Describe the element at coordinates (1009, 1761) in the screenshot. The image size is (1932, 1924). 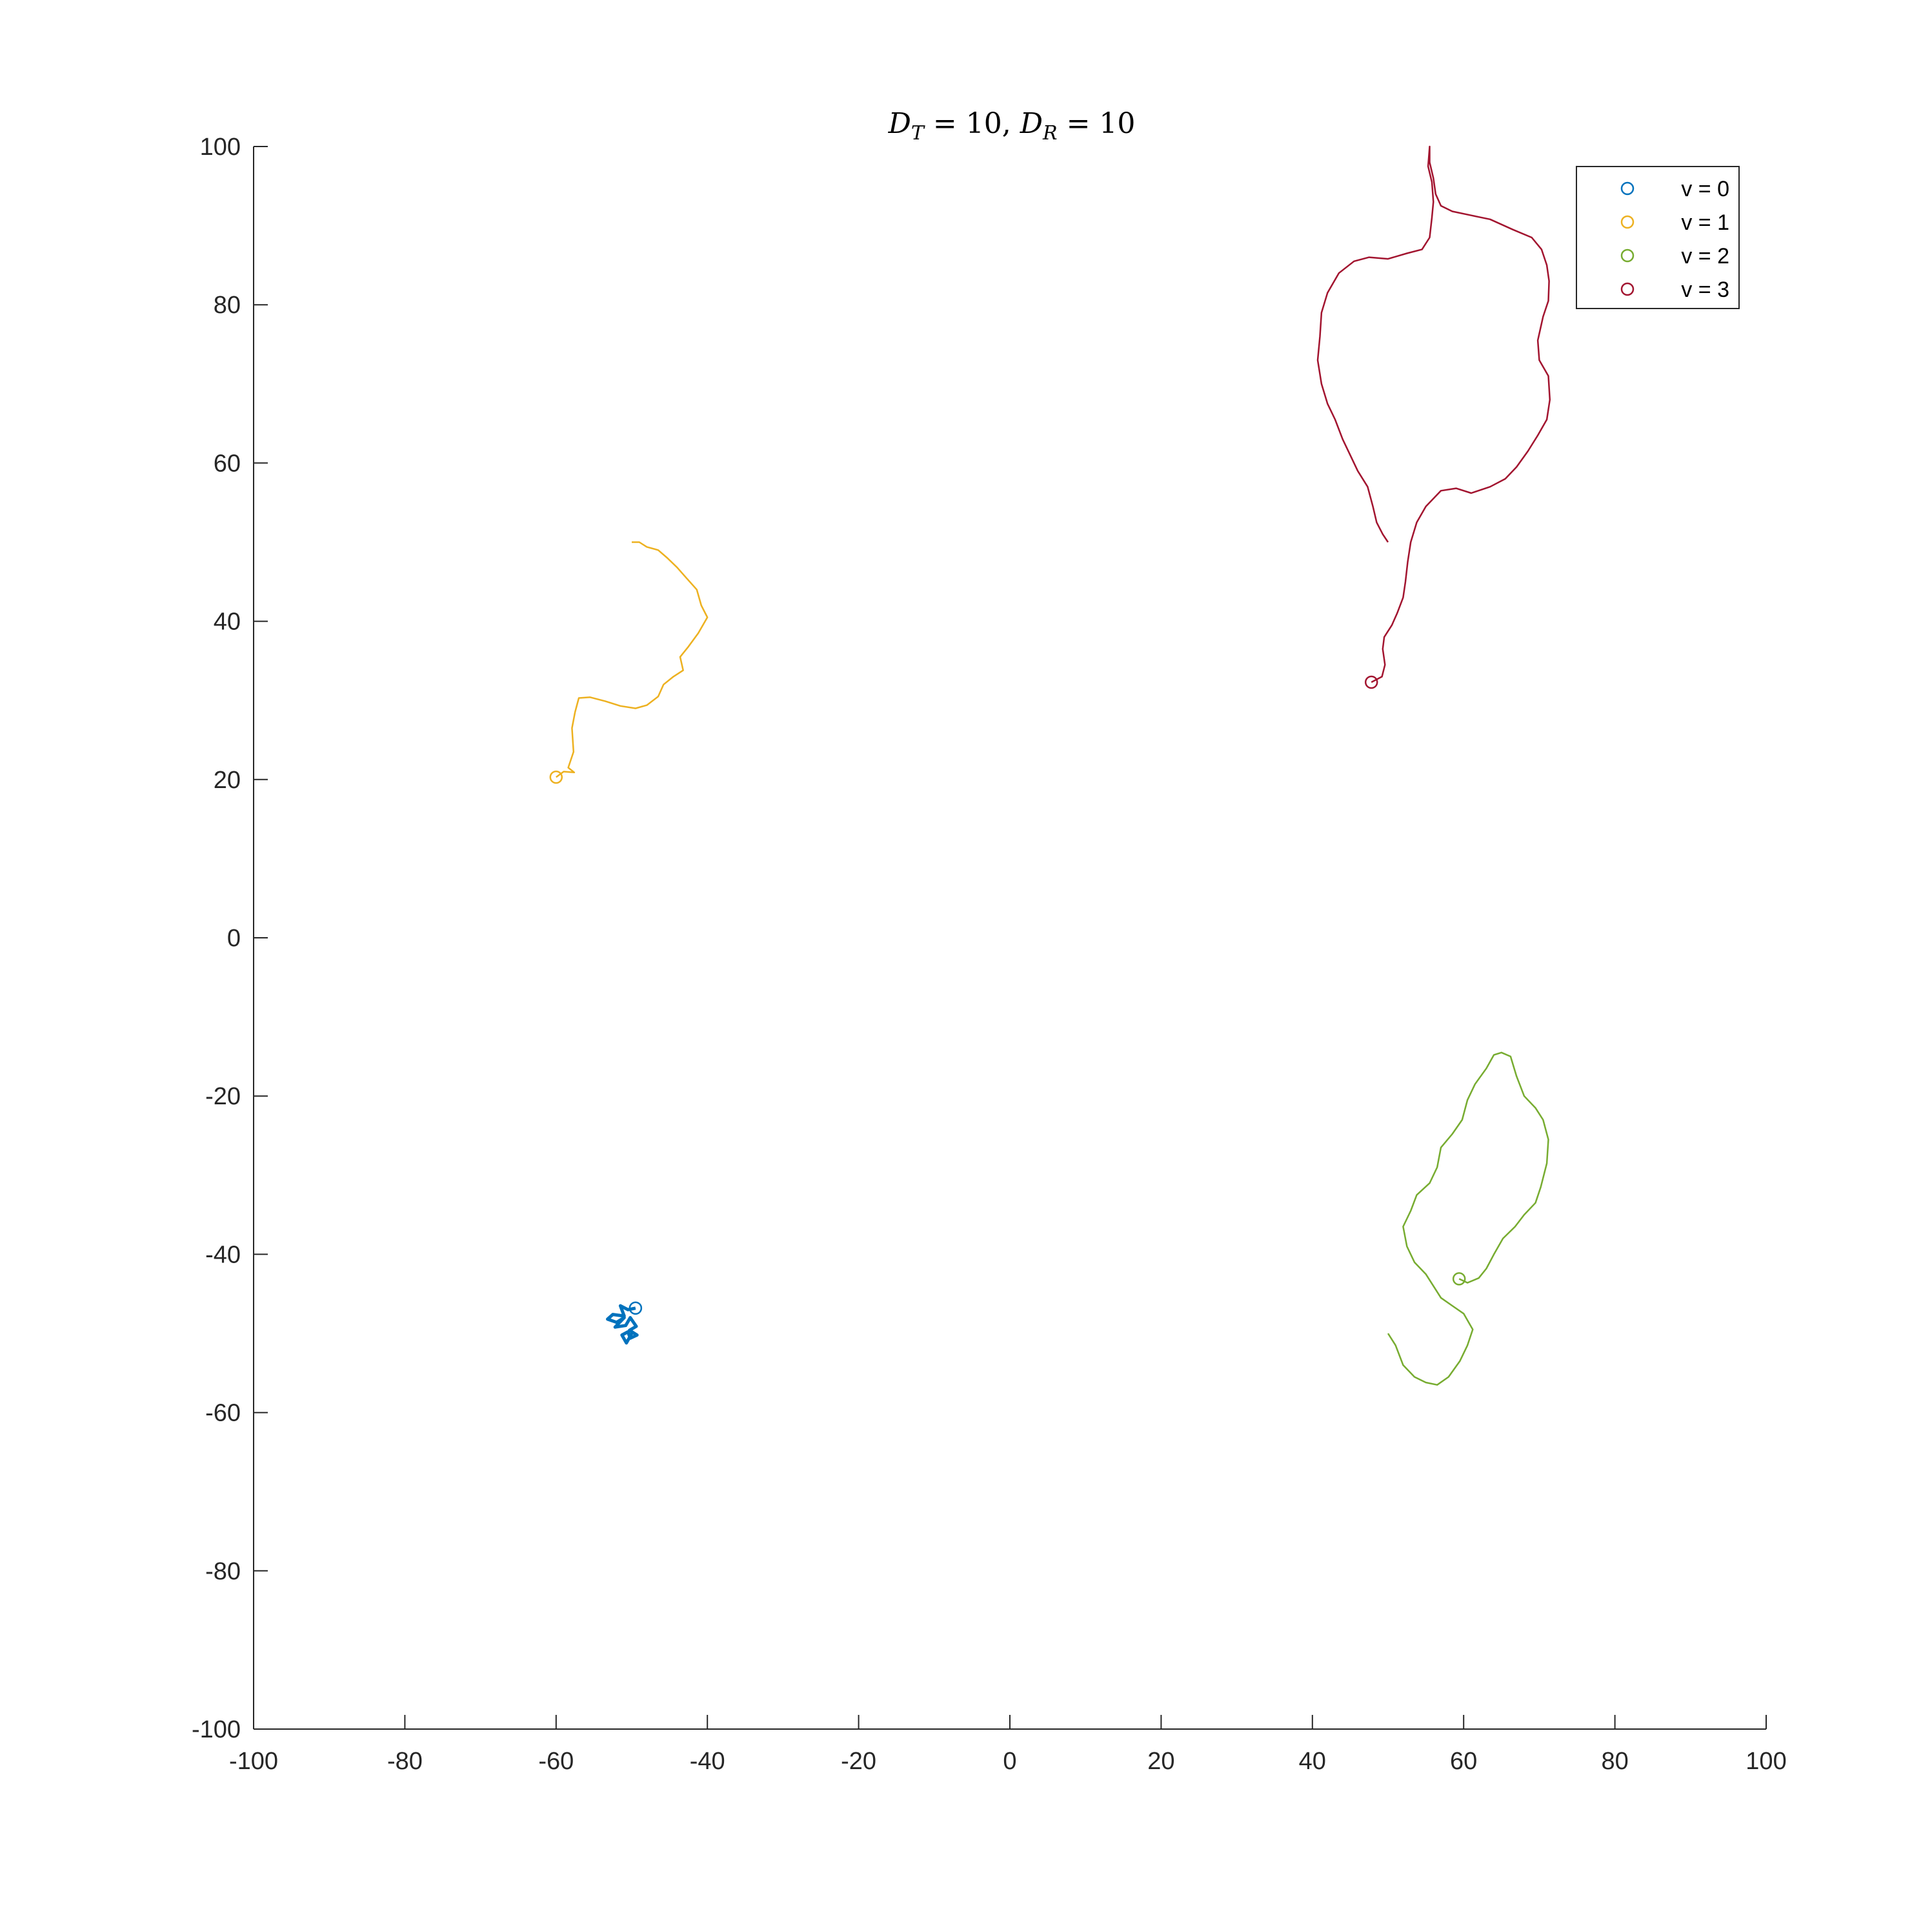
I see `x-tick-label: 0` at that location.